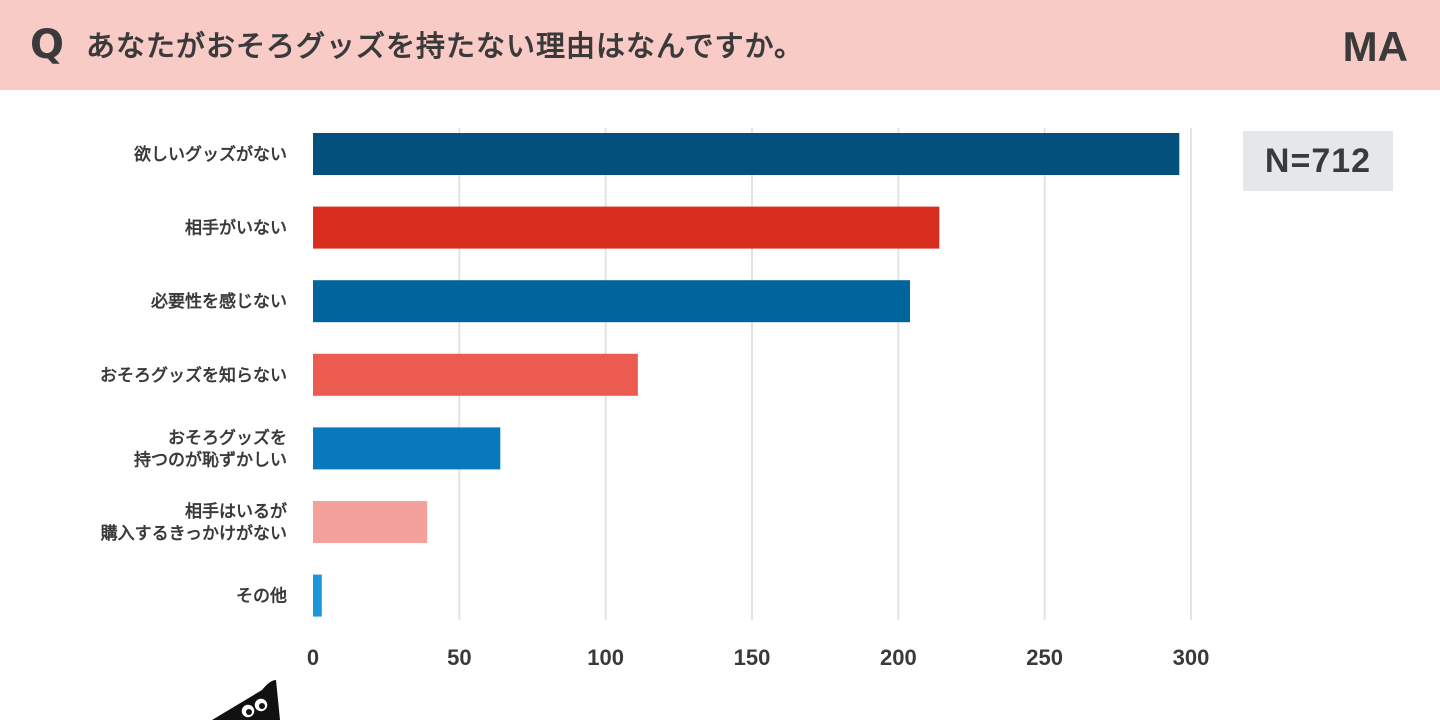 The width and height of the screenshot is (1440, 720). I want to click on x-axis-tick-labels: 0 50 100 150 200 250 300, so click(758, 657).